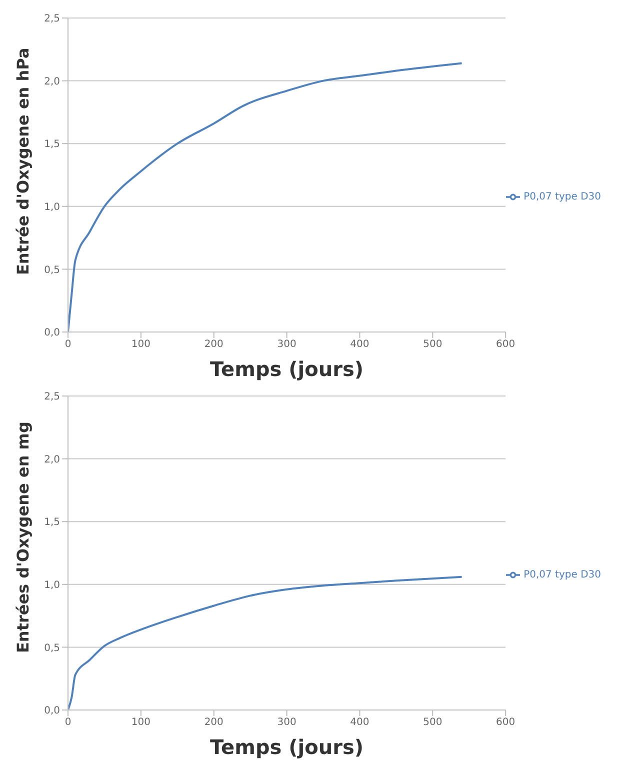 This screenshot has width=629, height=773. What do you see at coordinates (265, 643) in the screenshot?
I see `line-series` at bounding box center [265, 643].